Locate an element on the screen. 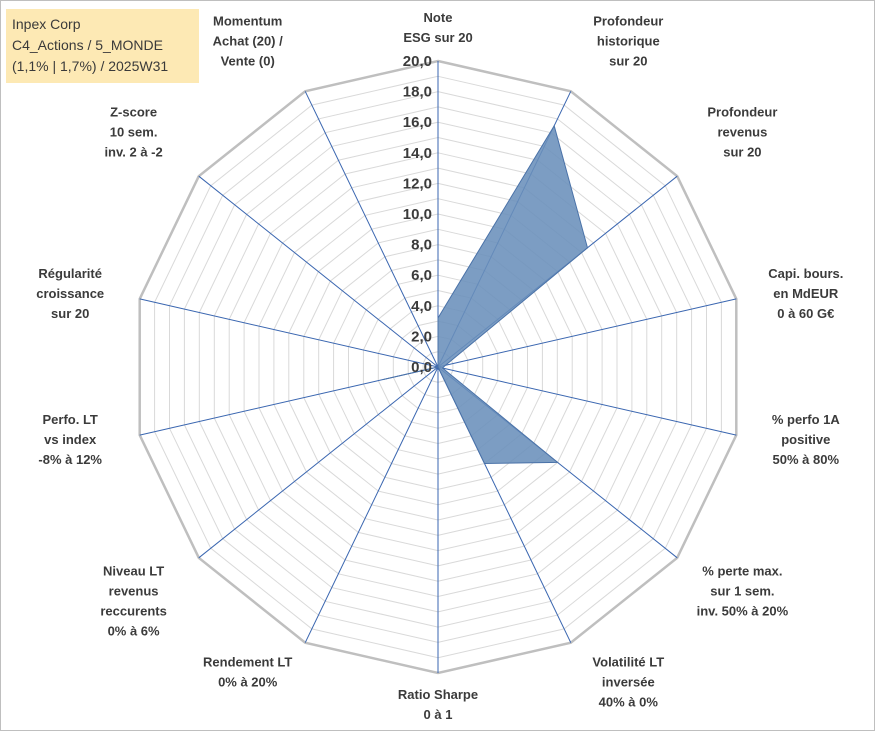 The height and width of the screenshot is (731, 875). series-area is located at coordinates (485, 294).